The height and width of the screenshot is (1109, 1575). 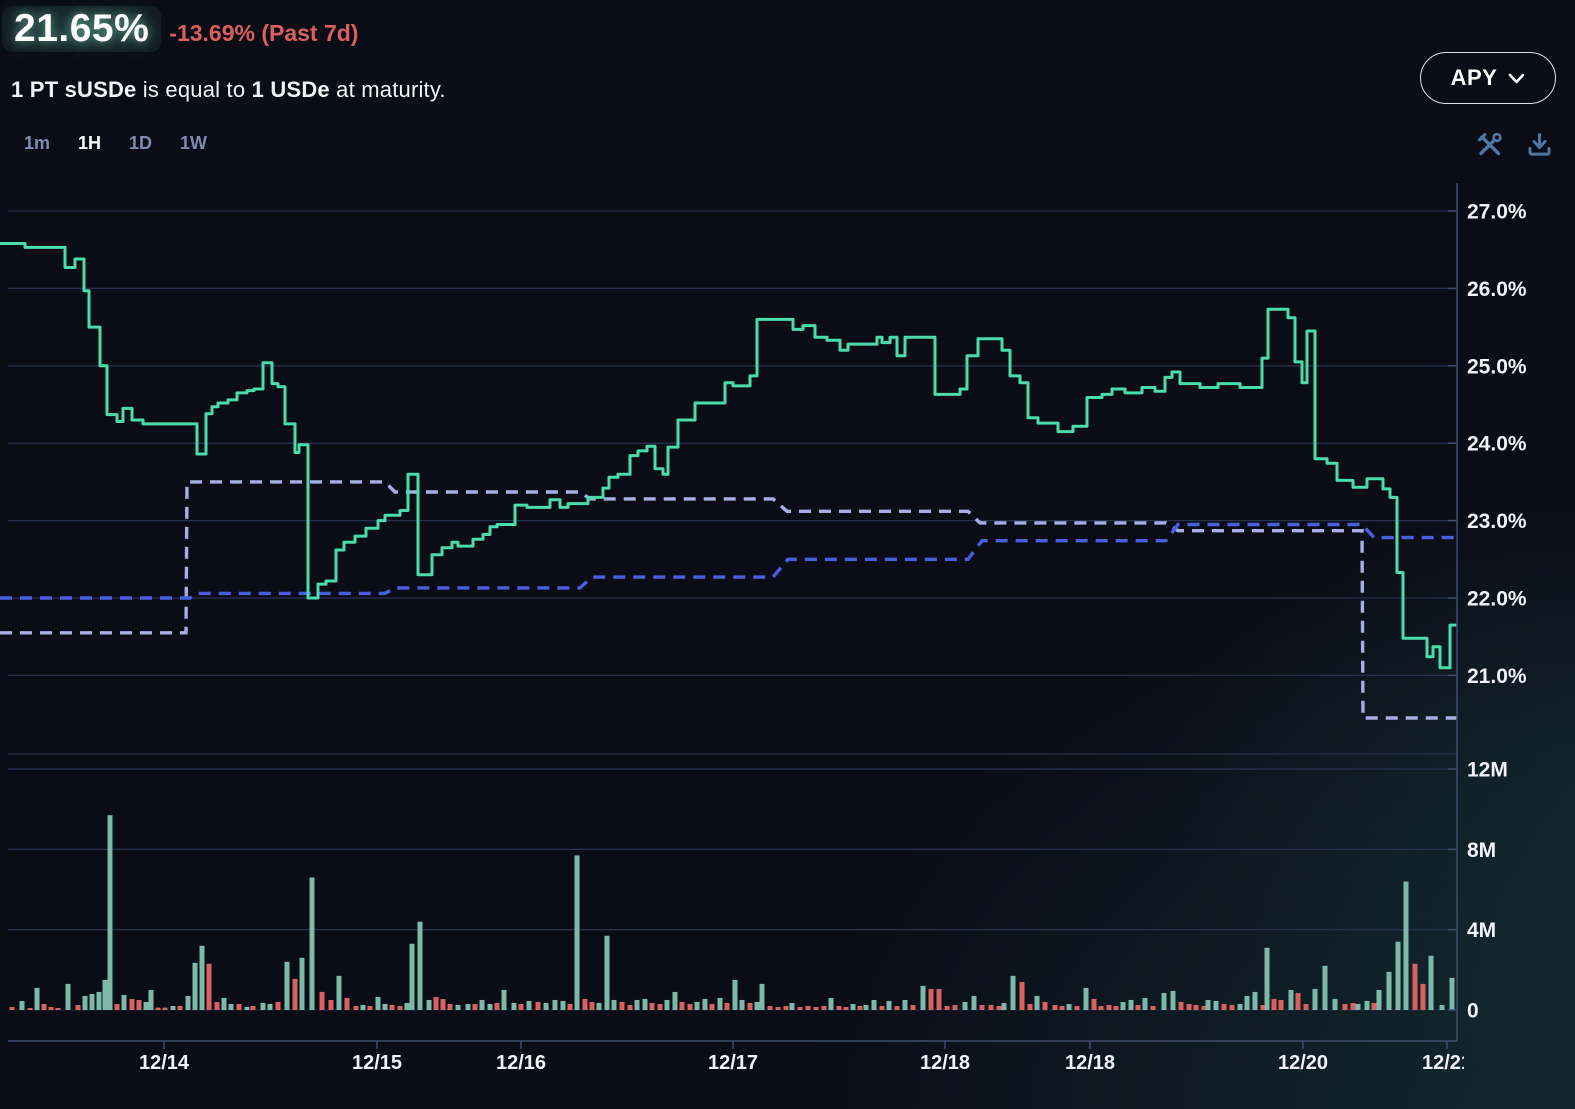 What do you see at coordinates (1497, 521) in the screenshot?
I see `svg-text: 23.0%` at bounding box center [1497, 521].